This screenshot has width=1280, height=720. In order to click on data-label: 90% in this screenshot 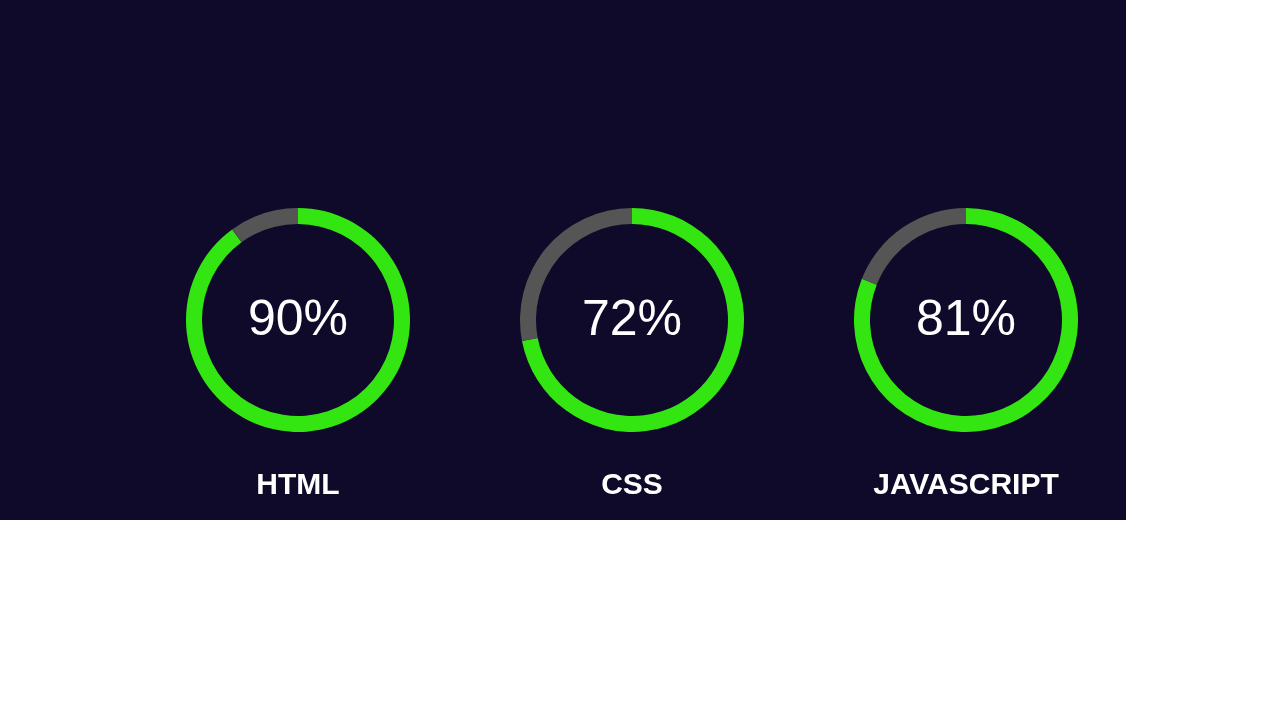, I will do `click(298, 318)`.